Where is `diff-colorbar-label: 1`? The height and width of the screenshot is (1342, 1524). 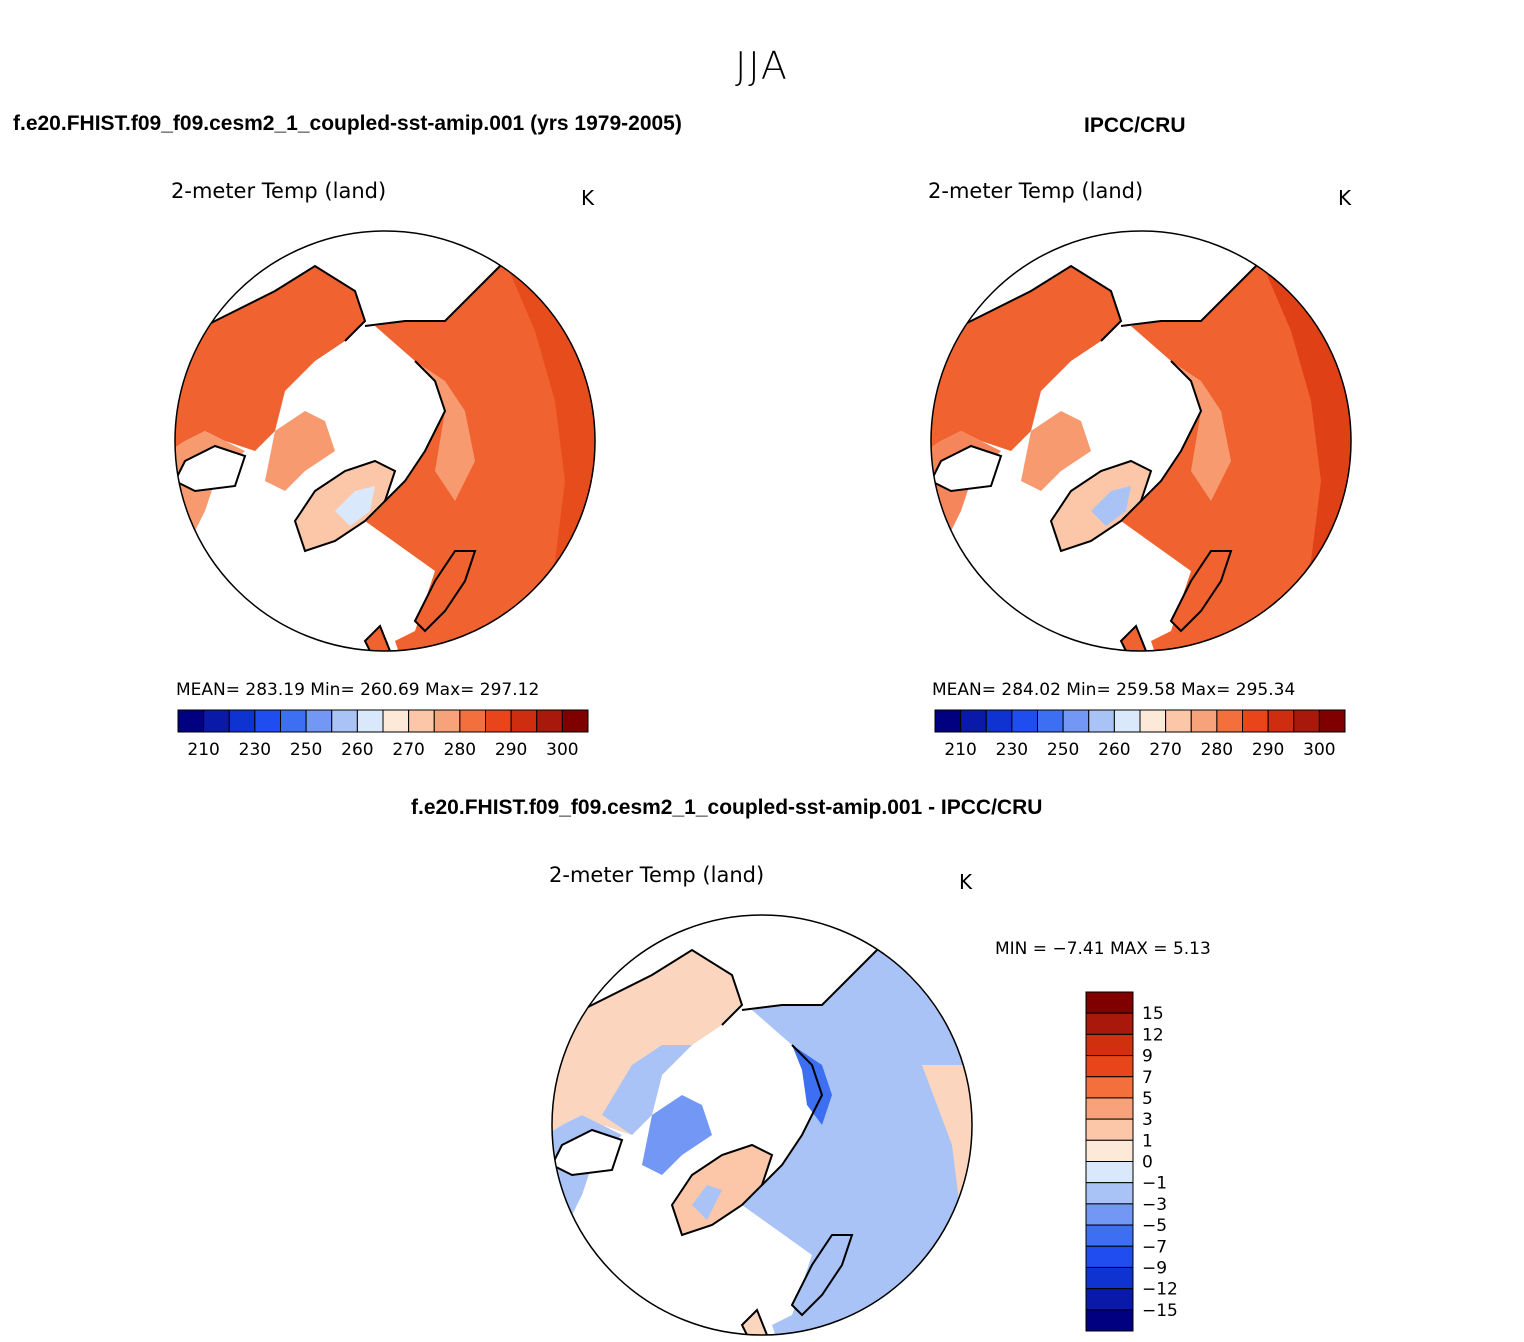 diff-colorbar-label: 1 is located at coordinates (1147, 1141).